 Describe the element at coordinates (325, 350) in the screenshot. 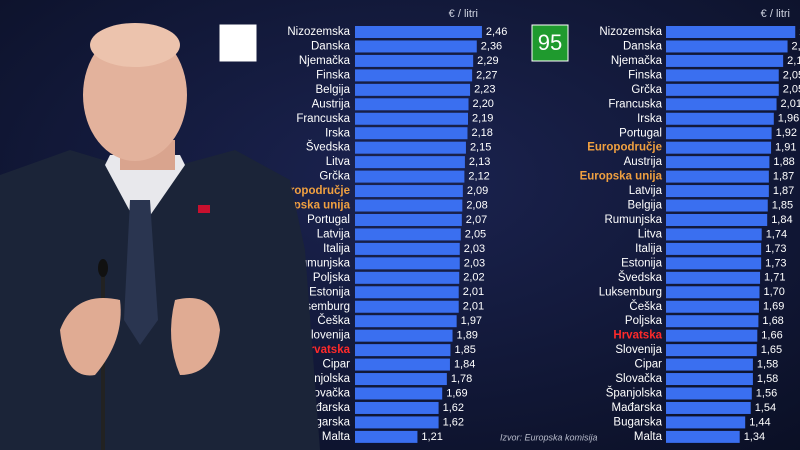

I see `category-label: Hrvatska` at that location.